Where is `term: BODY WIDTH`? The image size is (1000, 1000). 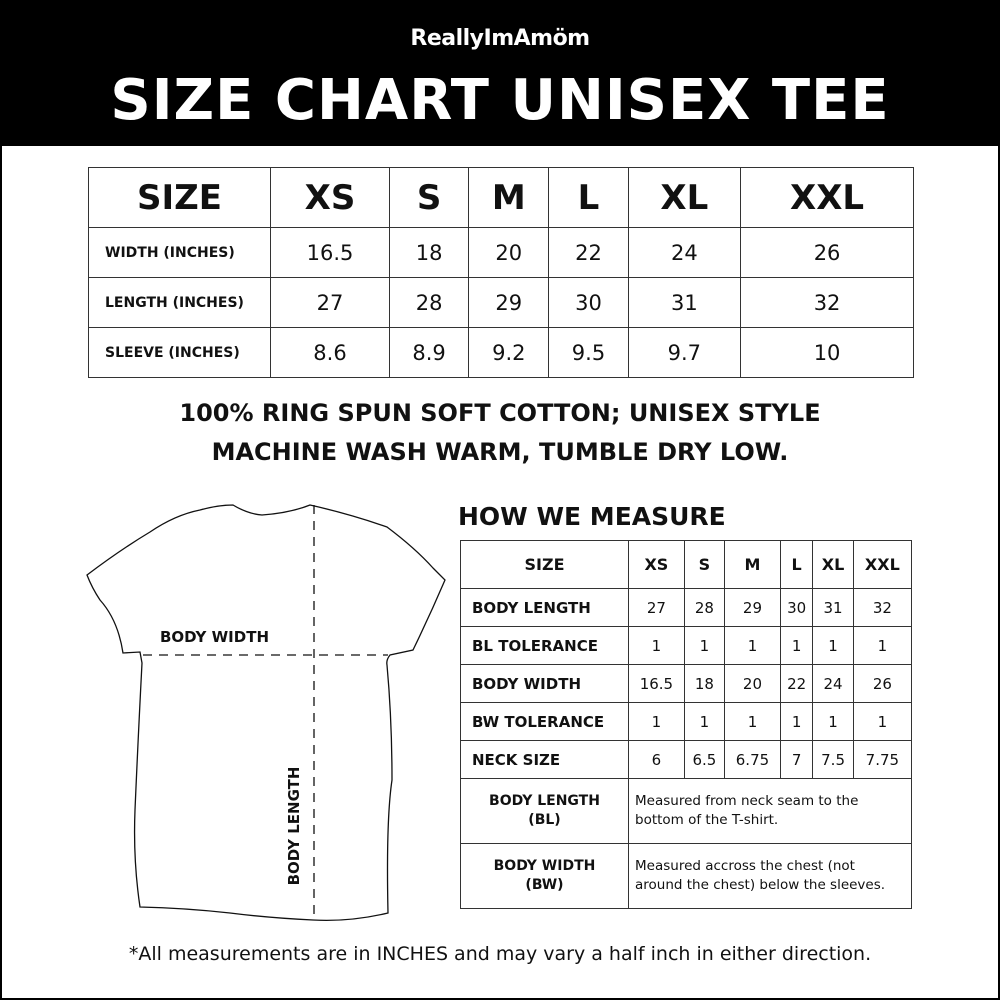 term: BODY WIDTH is located at coordinates (544, 866).